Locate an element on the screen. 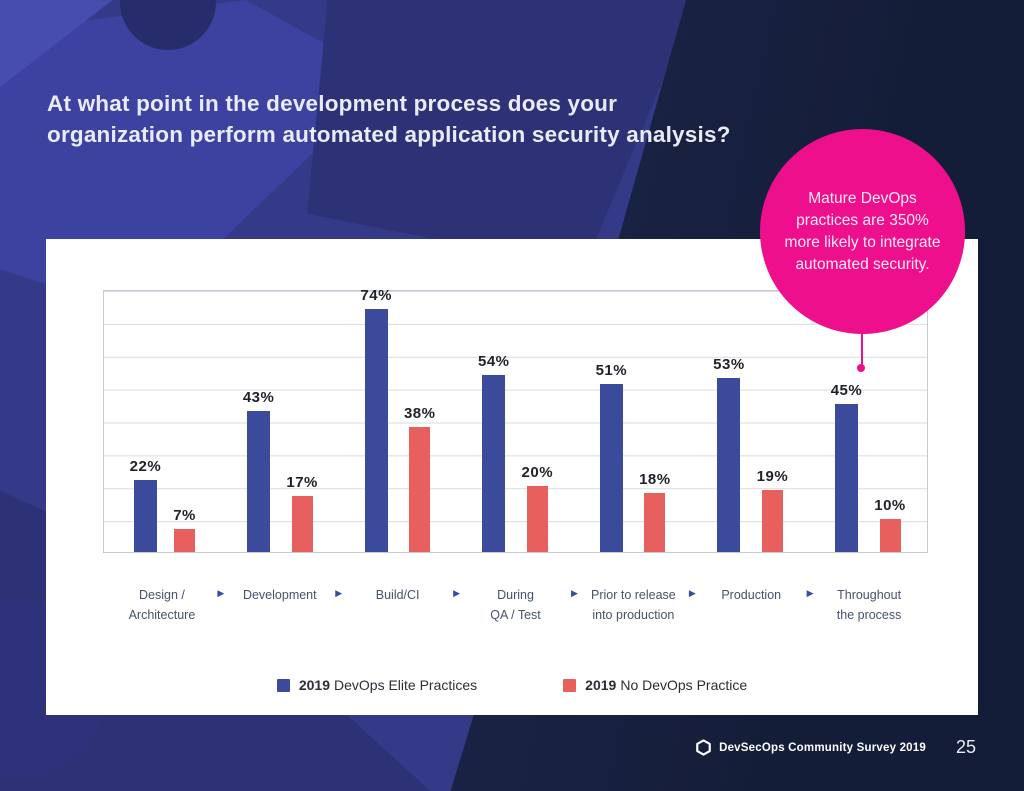 Image resolution: width=1024 pixels, height=791 pixels. value-label: 7% is located at coordinates (184, 515).